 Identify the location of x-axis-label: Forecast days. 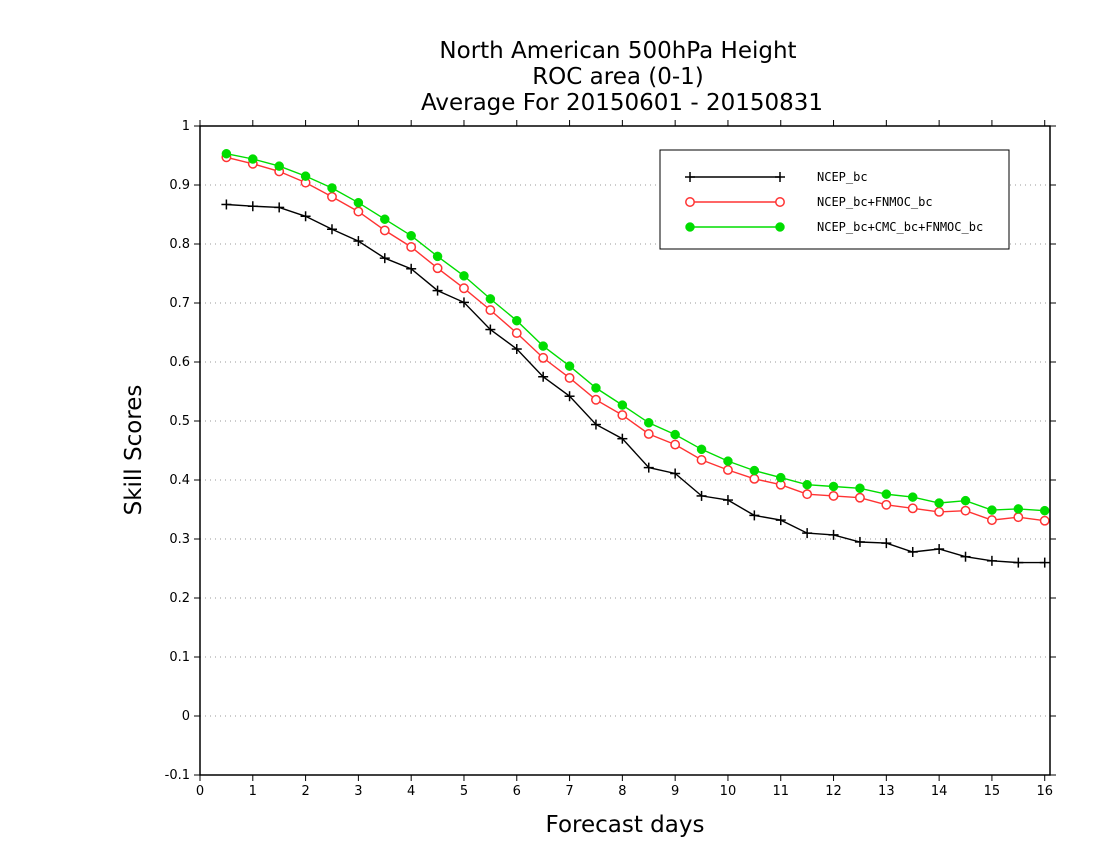
(625, 825).